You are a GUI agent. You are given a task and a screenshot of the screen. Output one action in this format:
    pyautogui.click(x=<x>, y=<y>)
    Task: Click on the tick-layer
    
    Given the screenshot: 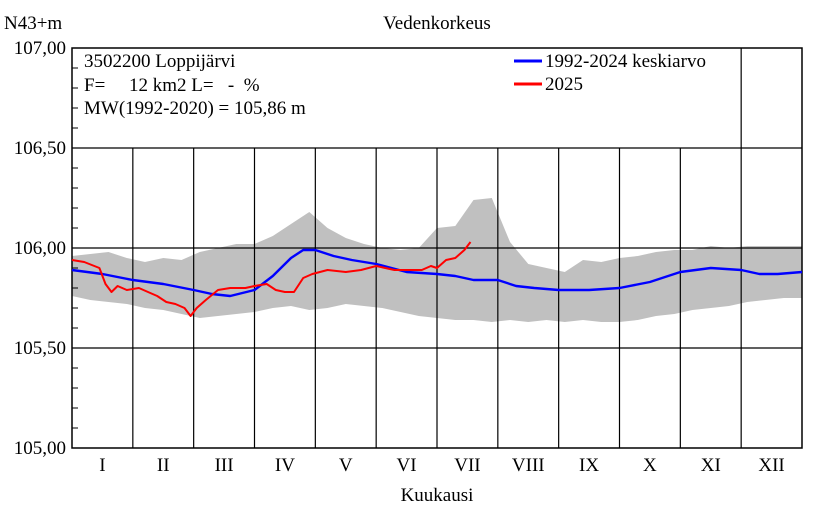 What is the action you would take?
    pyautogui.click(x=75, y=248)
    